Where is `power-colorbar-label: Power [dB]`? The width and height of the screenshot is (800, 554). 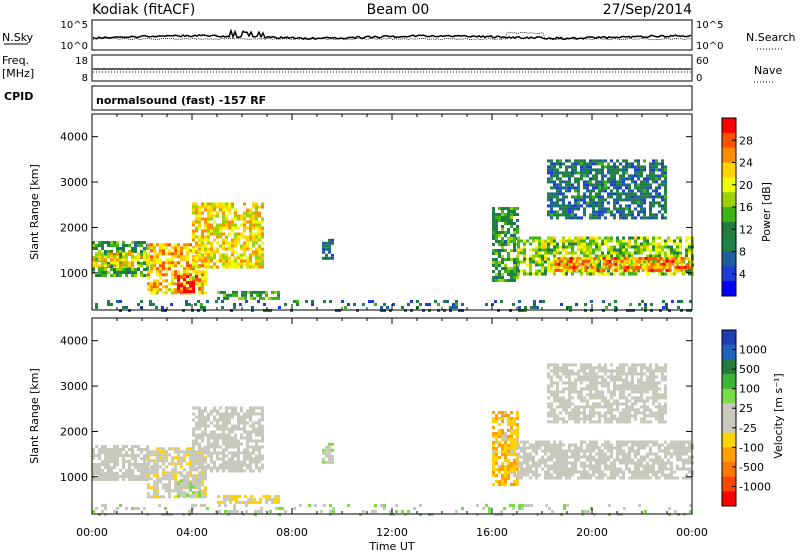
power-colorbar-label: Power [dB] is located at coordinates (766, 212).